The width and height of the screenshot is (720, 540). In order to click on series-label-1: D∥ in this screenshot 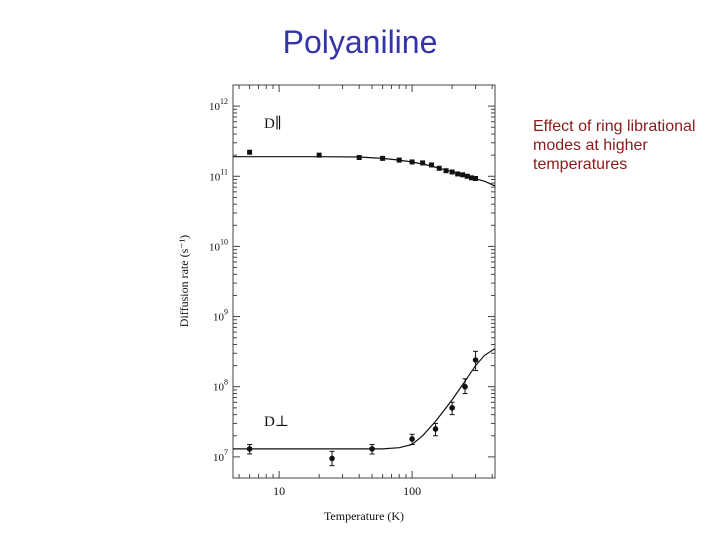, I will do `click(273, 123)`.